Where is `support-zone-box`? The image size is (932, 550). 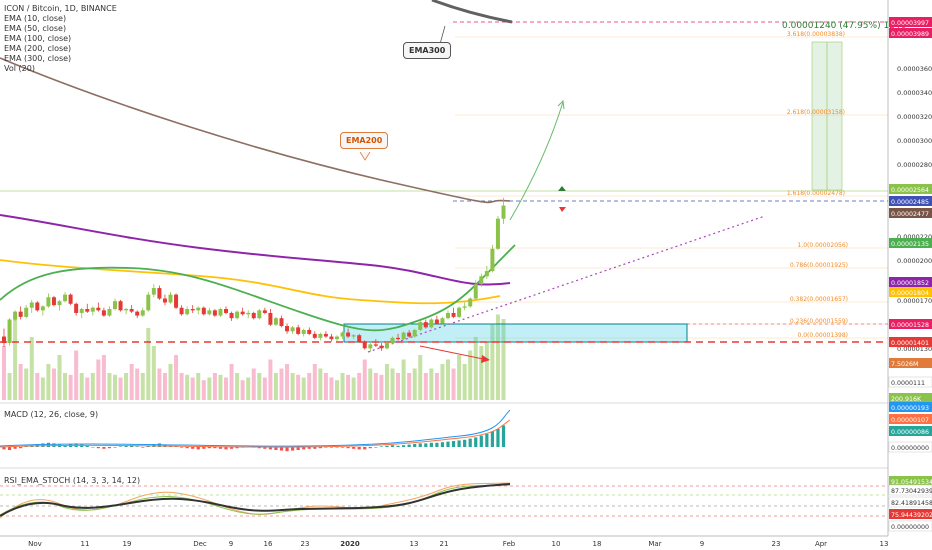
support-zone-box is located at coordinates (515, 333).